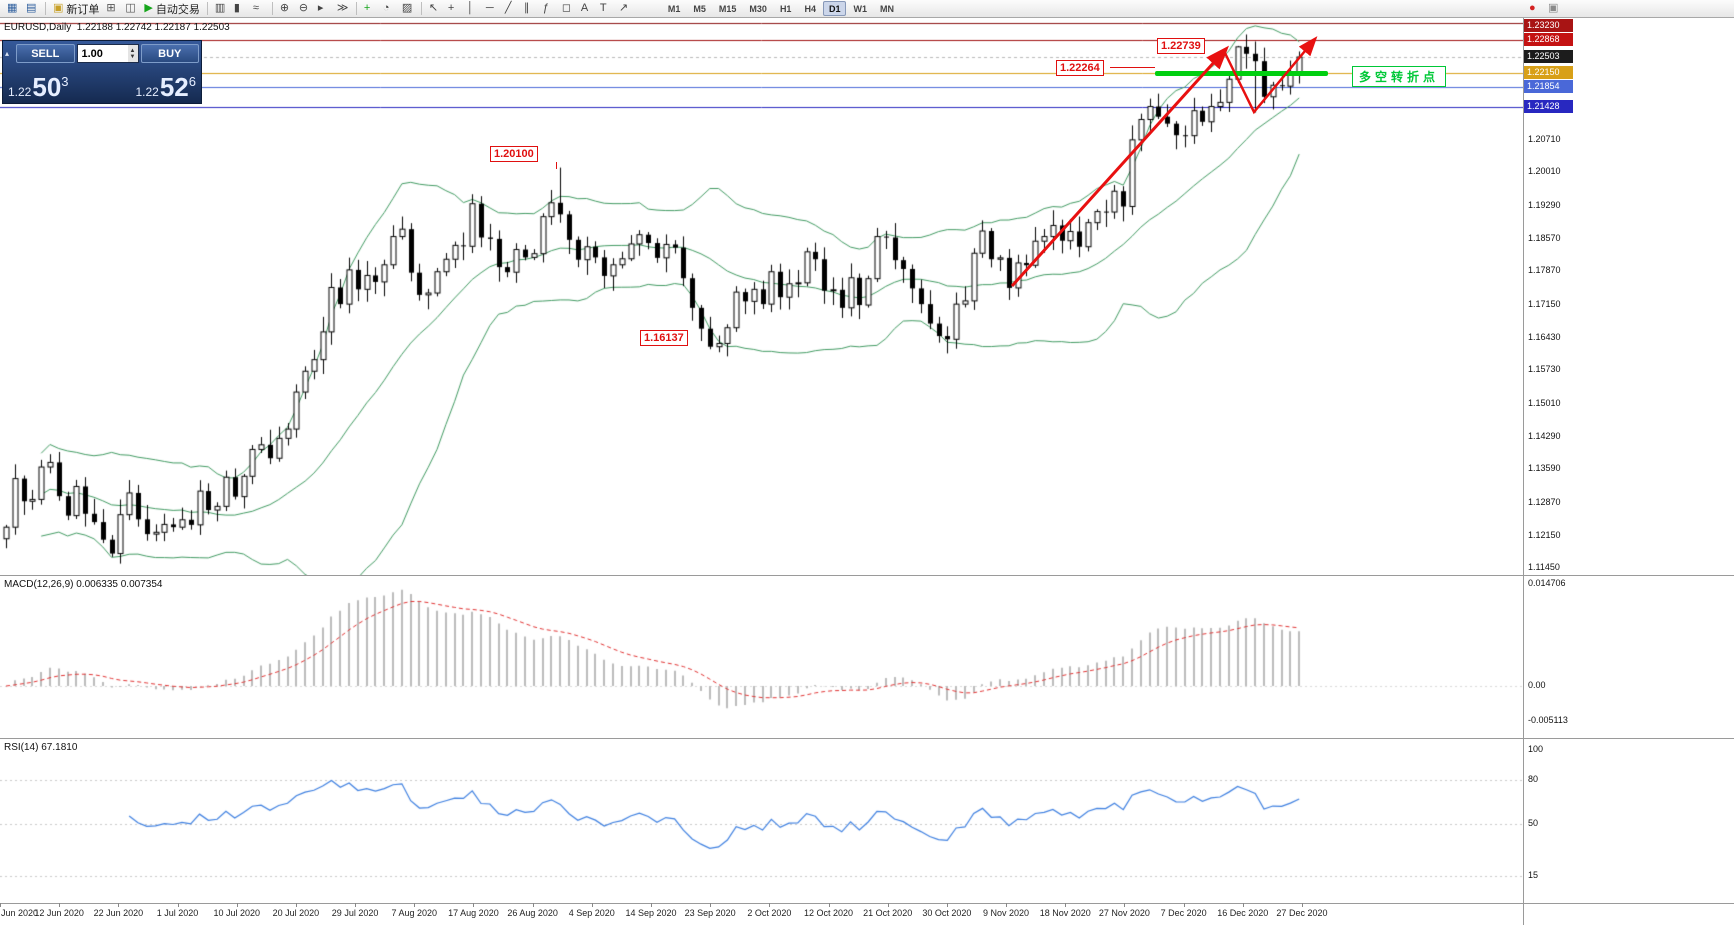  I want to click on price-label-120100: 1.20100, so click(514, 154).